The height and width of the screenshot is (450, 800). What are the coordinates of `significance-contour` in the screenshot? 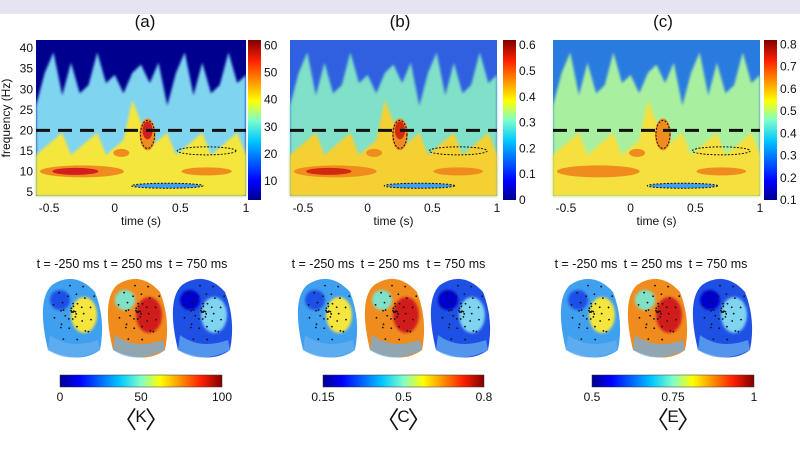 It's located at (458, 151).